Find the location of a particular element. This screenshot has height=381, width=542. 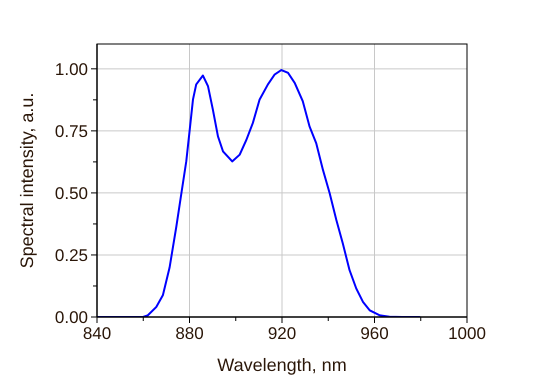

x-tick-label: 1000 is located at coordinates (467, 333).